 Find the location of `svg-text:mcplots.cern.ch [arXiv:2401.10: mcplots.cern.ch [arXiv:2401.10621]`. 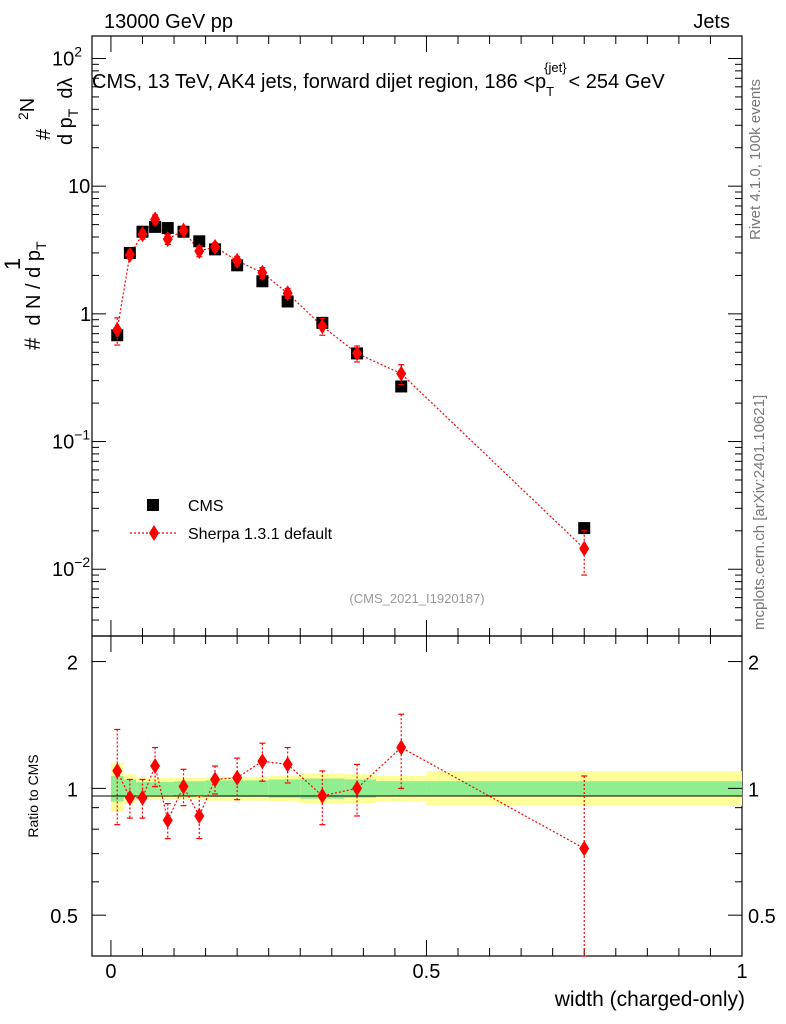

svg-text:mcplots.cern.ch [arXiv:2401.10: mcplots.cern.ch [arXiv:2401.10621] is located at coordinates (759, 512).